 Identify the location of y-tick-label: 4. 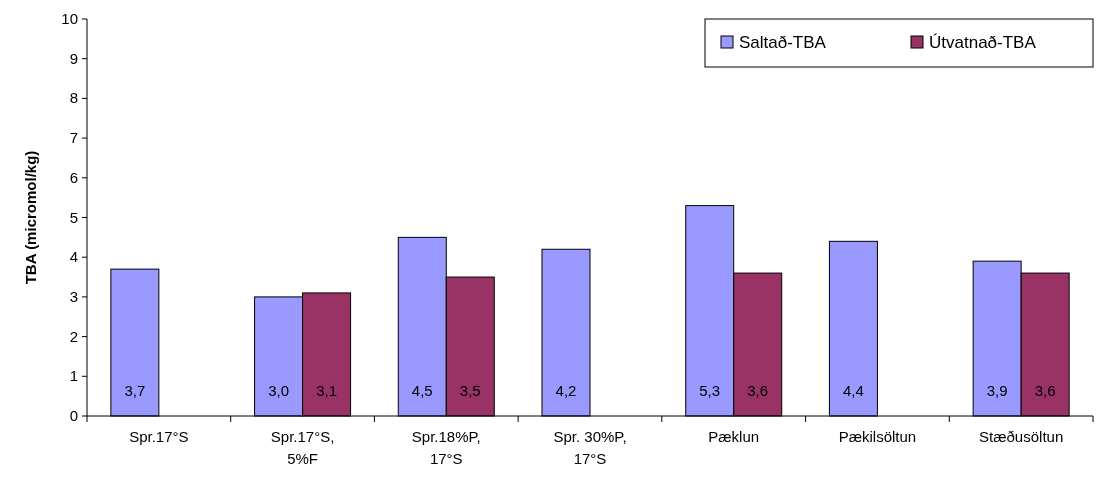
(73, 257).